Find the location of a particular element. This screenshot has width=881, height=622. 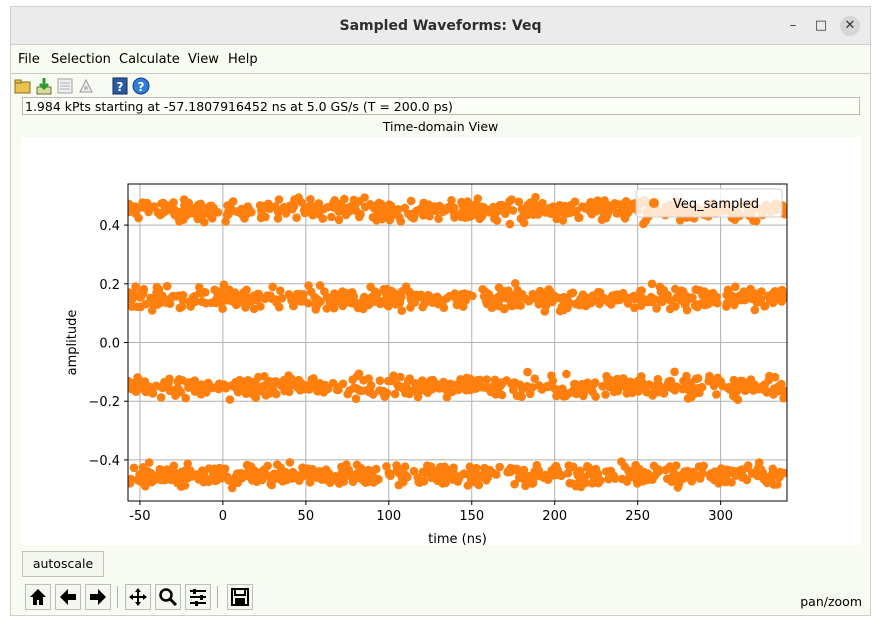

save-icon is located at coordinates (240, 597).